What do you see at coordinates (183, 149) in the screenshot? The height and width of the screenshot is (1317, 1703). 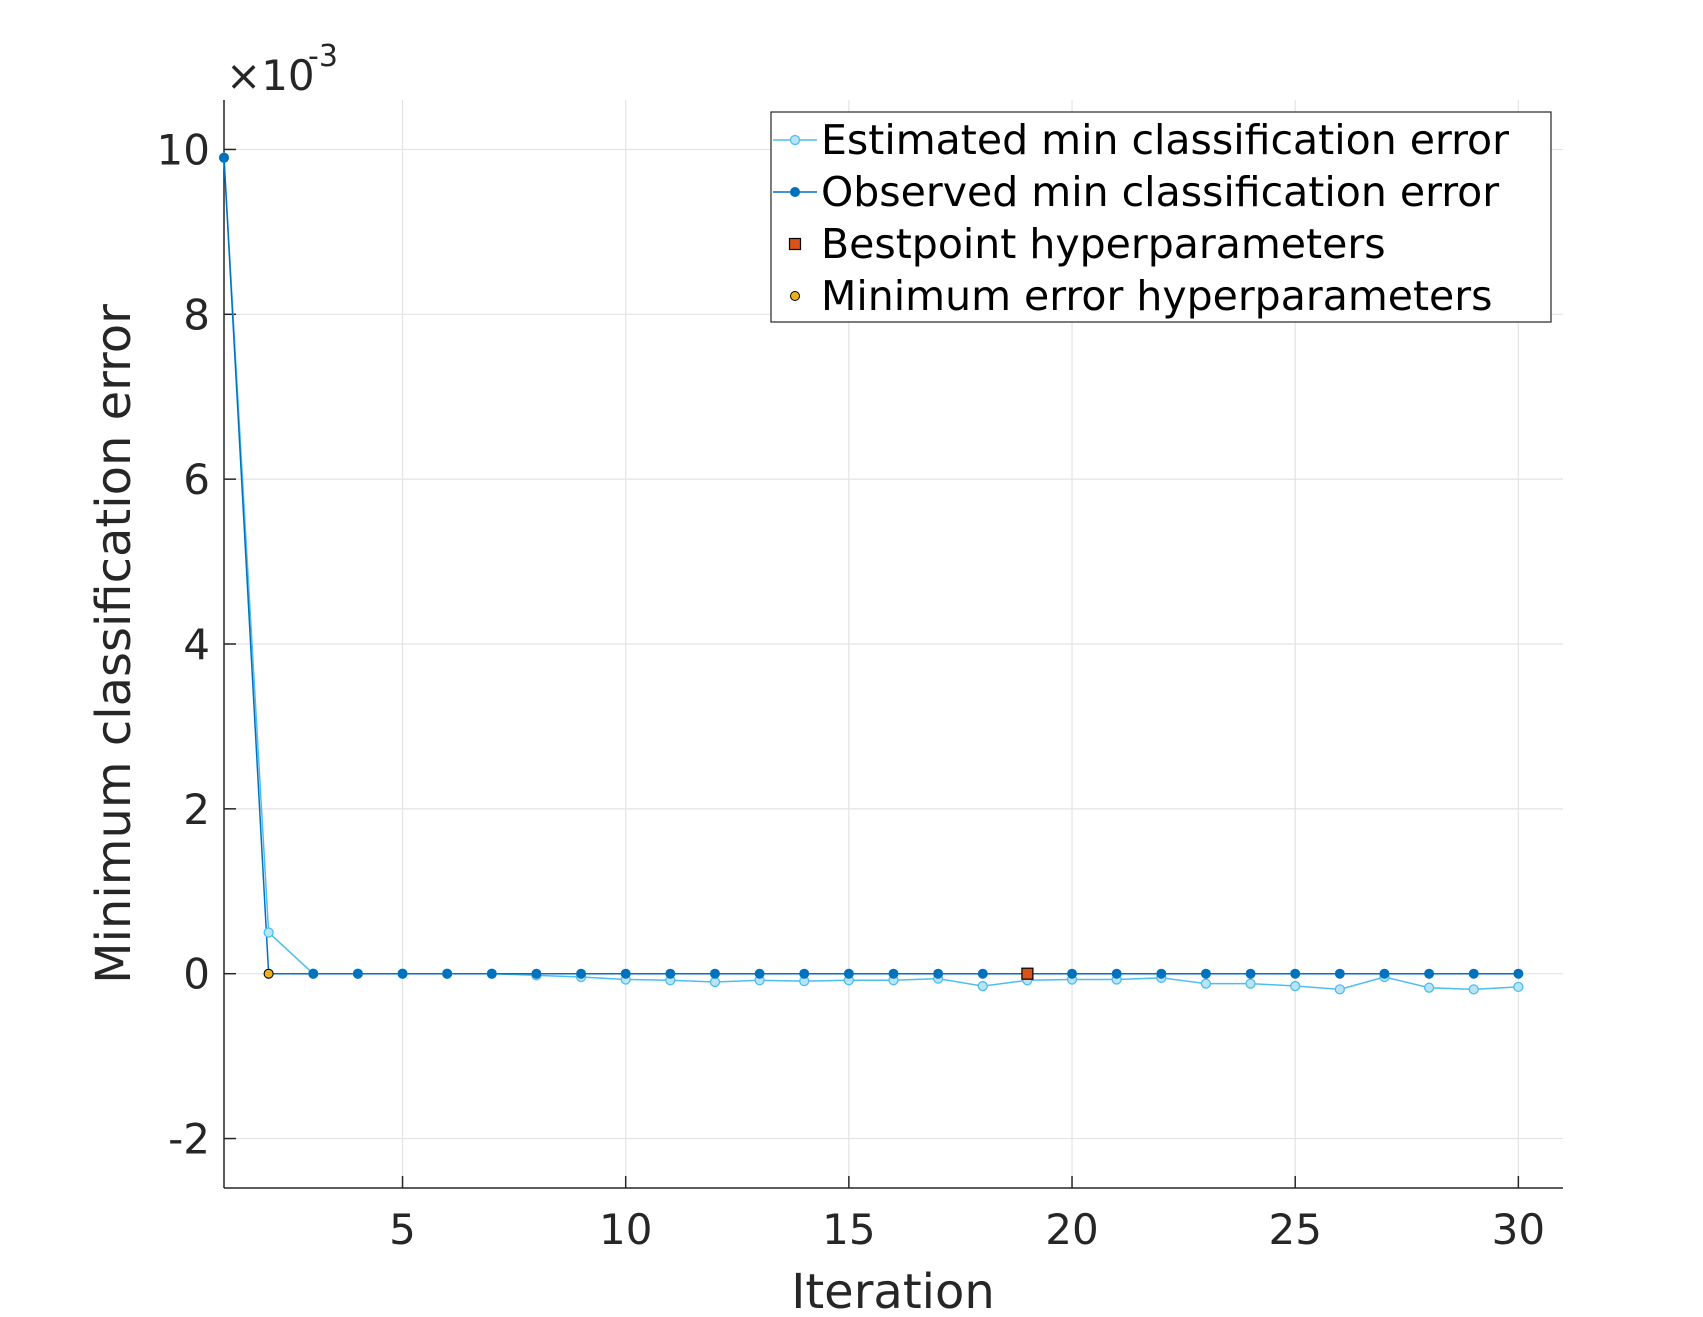 I see `y-tick-label: 10` at bounding box center [183, 149].